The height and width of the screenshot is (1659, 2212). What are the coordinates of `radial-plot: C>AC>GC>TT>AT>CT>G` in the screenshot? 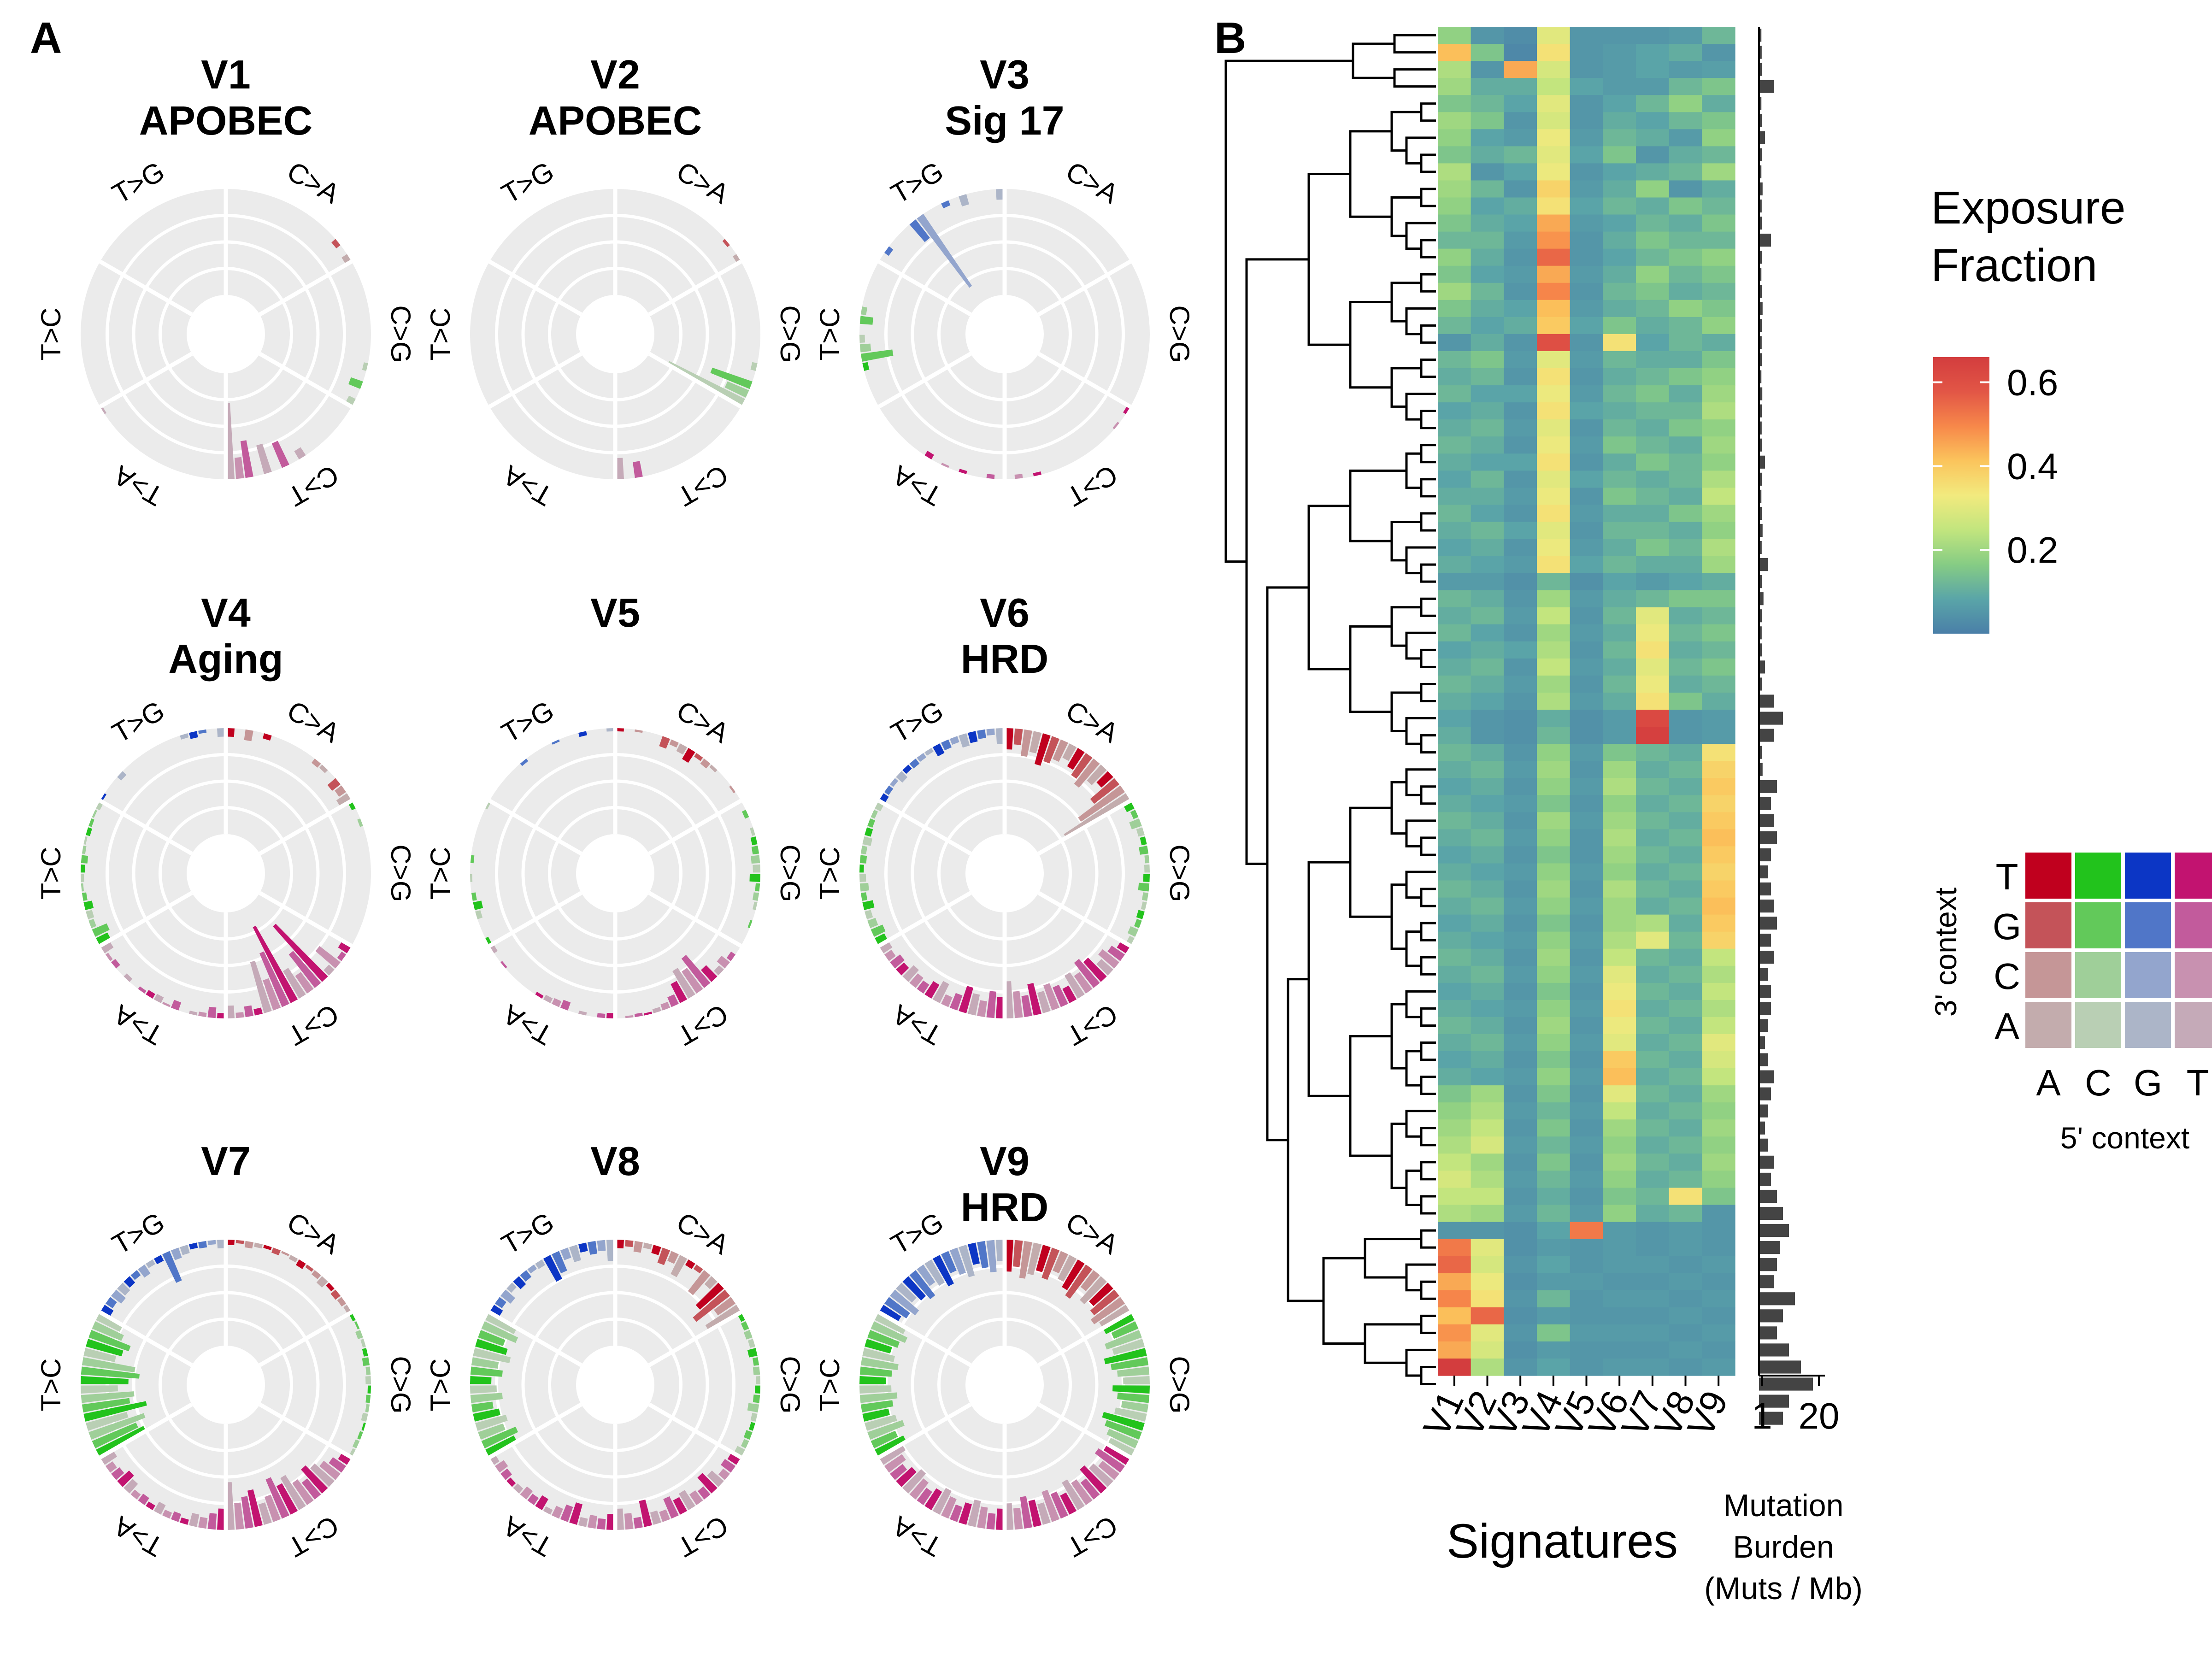 It's located at (225, 873).